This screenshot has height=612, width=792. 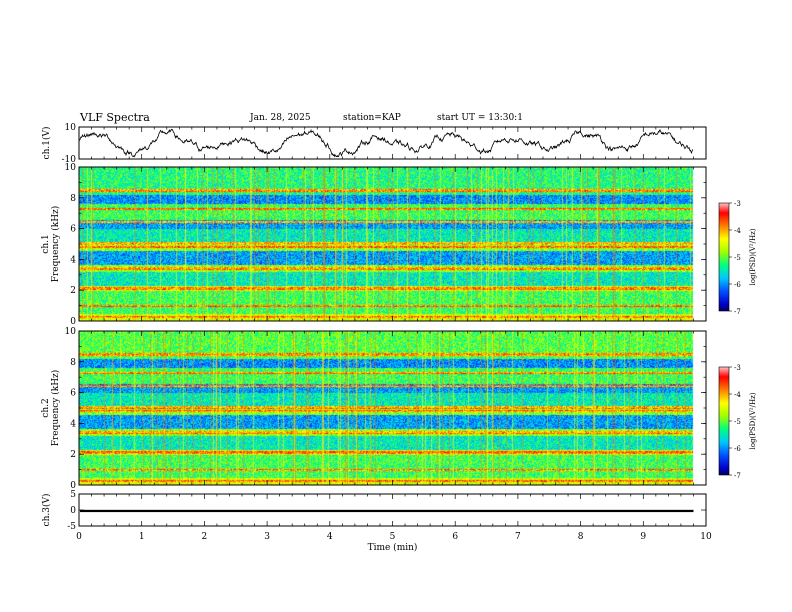 I want to click on x-tick-label: 3, so click(x=267, y=537).